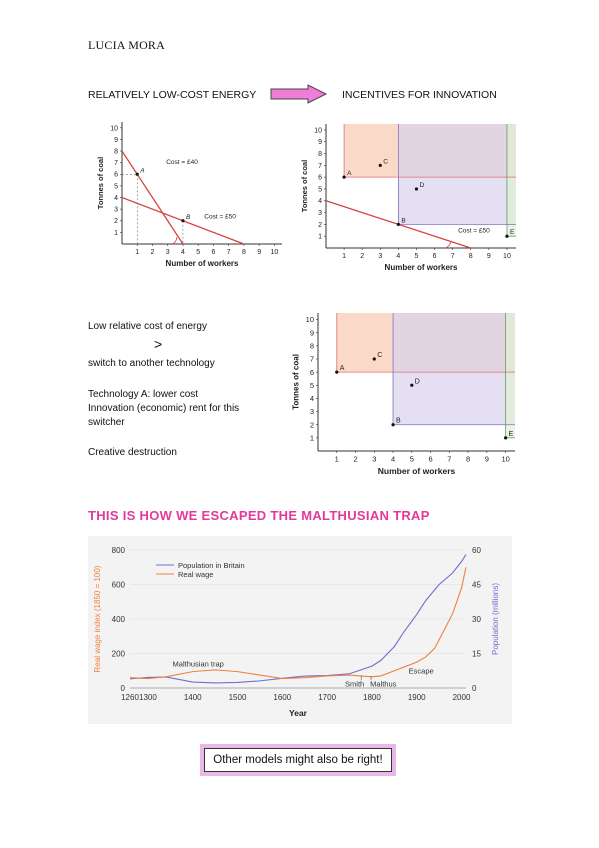 The height and width of the screenshot is (848, 599). I want to click on x-tick-label: 1600, so click(282, 697).